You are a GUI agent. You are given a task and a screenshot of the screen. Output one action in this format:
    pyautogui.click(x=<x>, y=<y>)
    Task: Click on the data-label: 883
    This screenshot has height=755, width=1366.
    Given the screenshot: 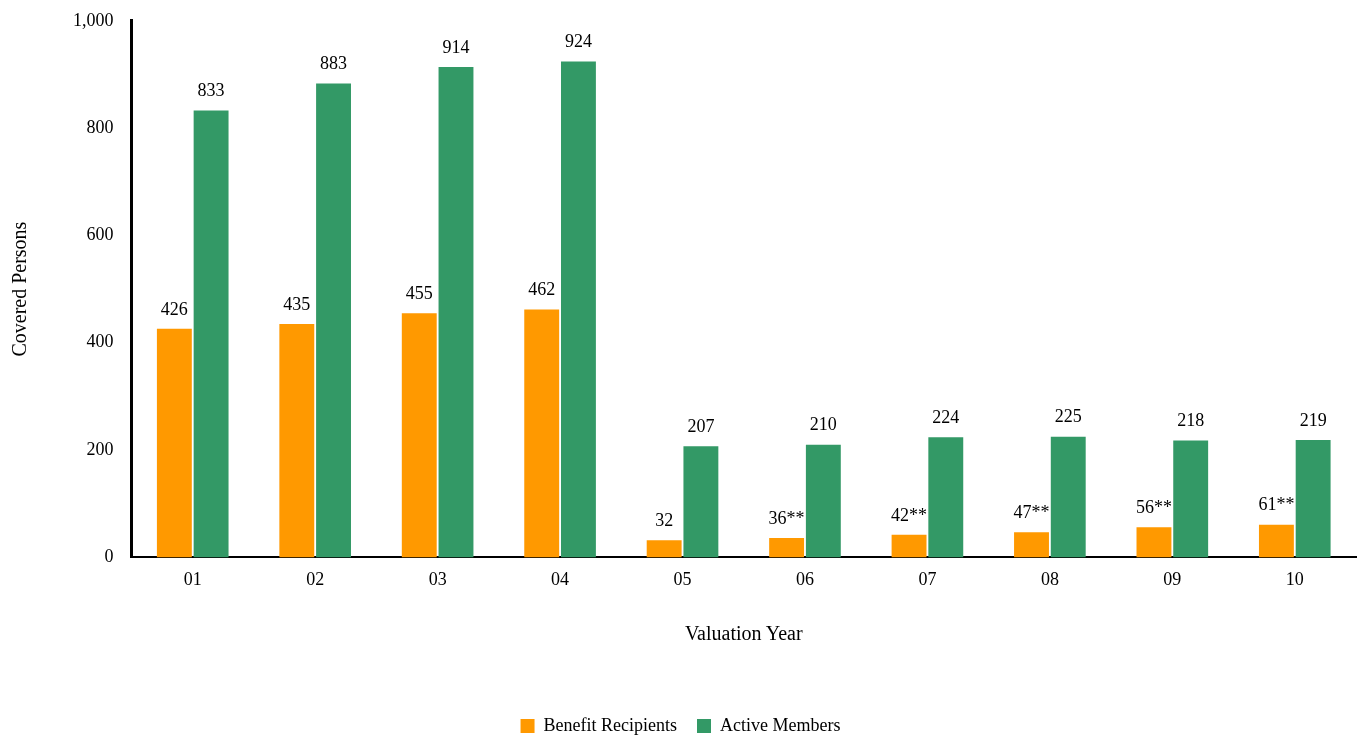 What is the action you would take?
    pyautogui.click(x=334, y=63)
    